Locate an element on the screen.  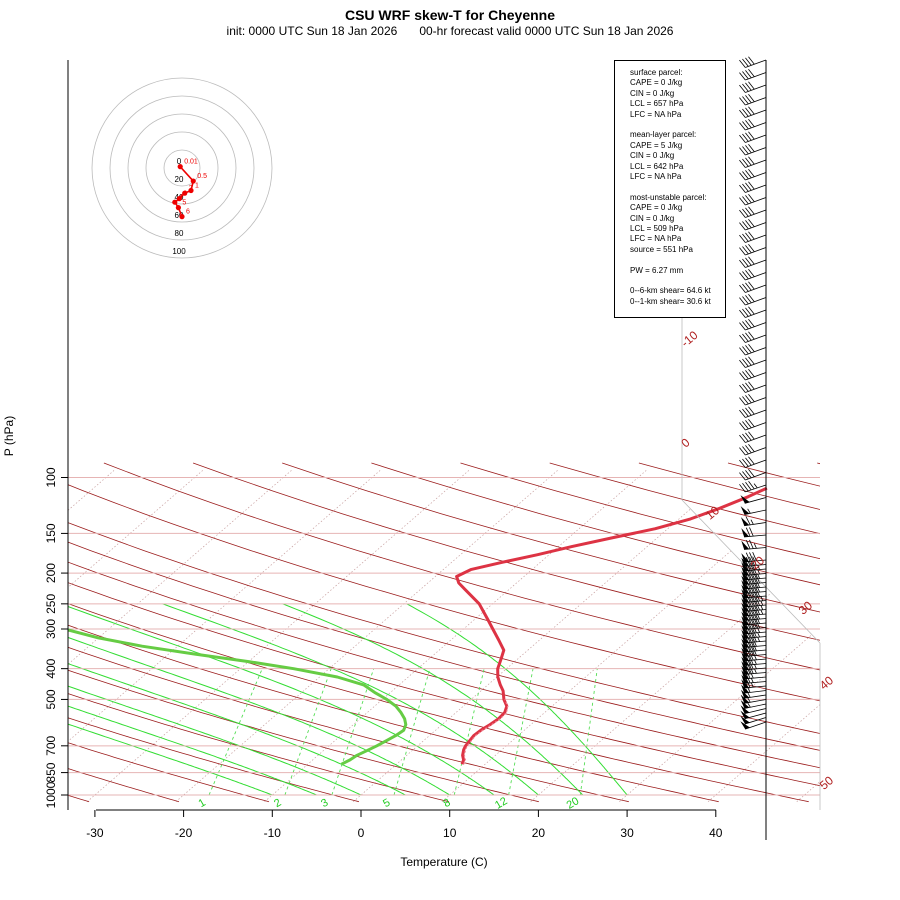
mixing-ratio-label: 5 is located at coordinates (386, 803).